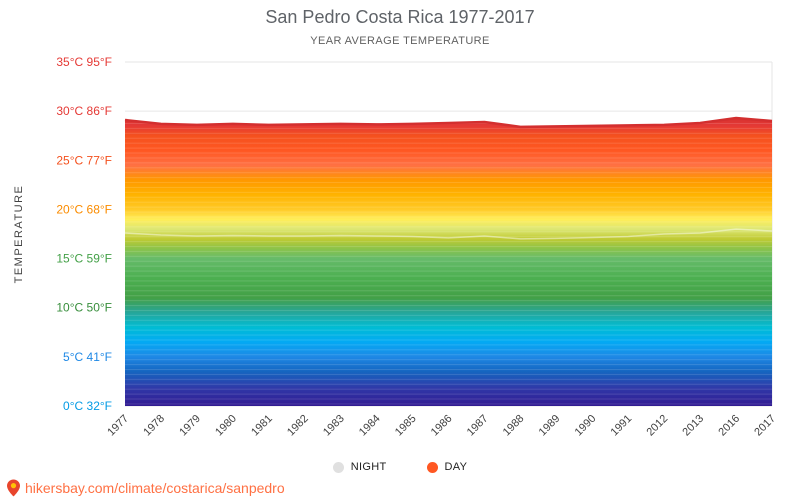 The image size is (800, 500). Describe the element at coordinates (400, 467) in the screenshot. I see `chart-legend: NIGHT DAY` at that location.